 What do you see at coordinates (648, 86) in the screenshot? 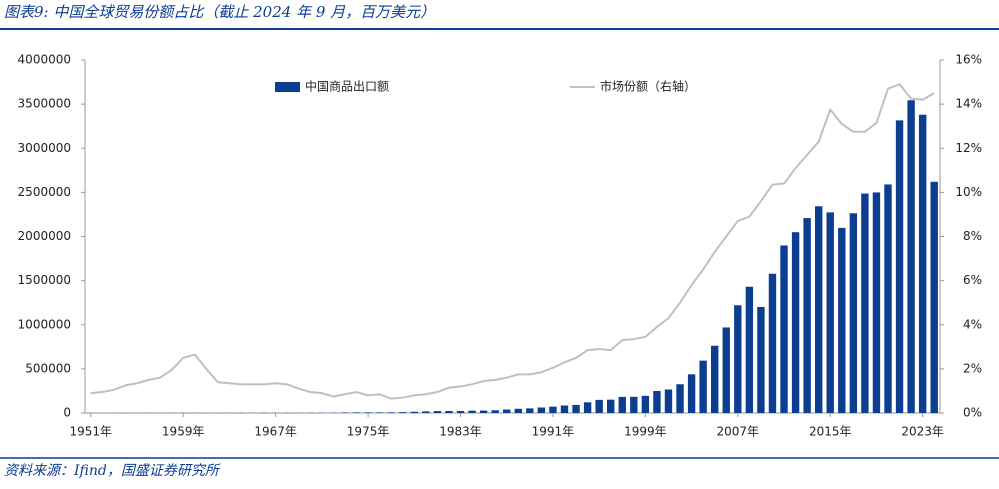
I see `legend-label: 市场份额（右轴）` at bounding box center [648, 86].